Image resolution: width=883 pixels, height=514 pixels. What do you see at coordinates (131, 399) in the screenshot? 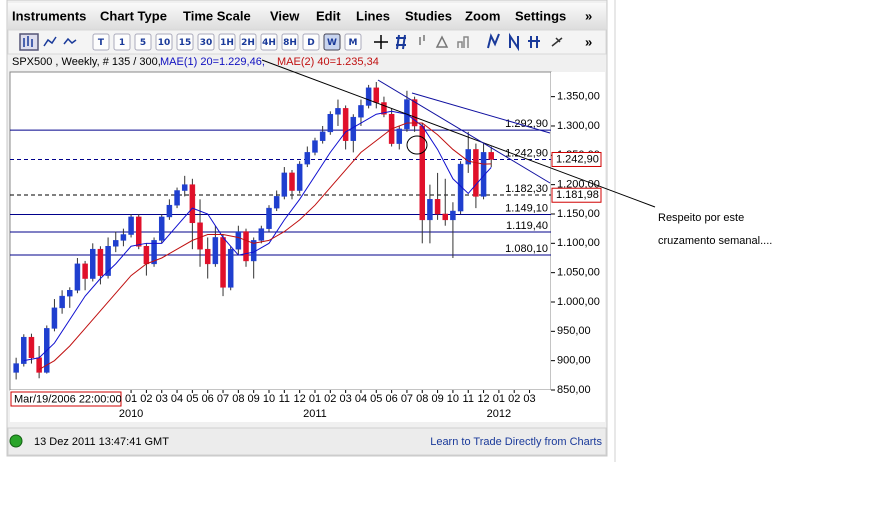
I see `x-tick-label: 01` at bounding box center [131, 399].